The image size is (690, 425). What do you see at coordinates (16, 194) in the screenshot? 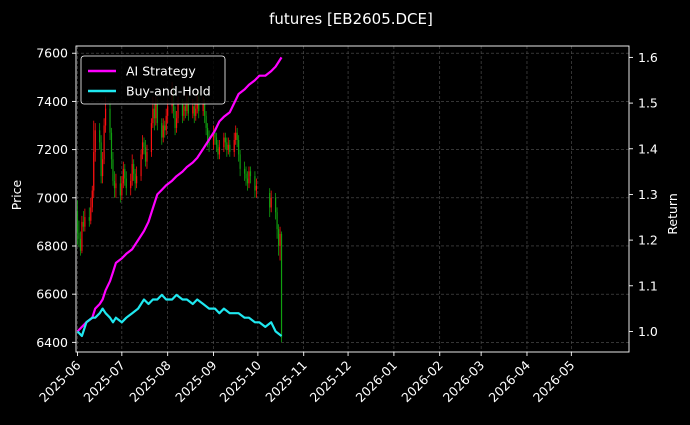
I see `y-axis-label: Price` at bounding box center [16, 194].